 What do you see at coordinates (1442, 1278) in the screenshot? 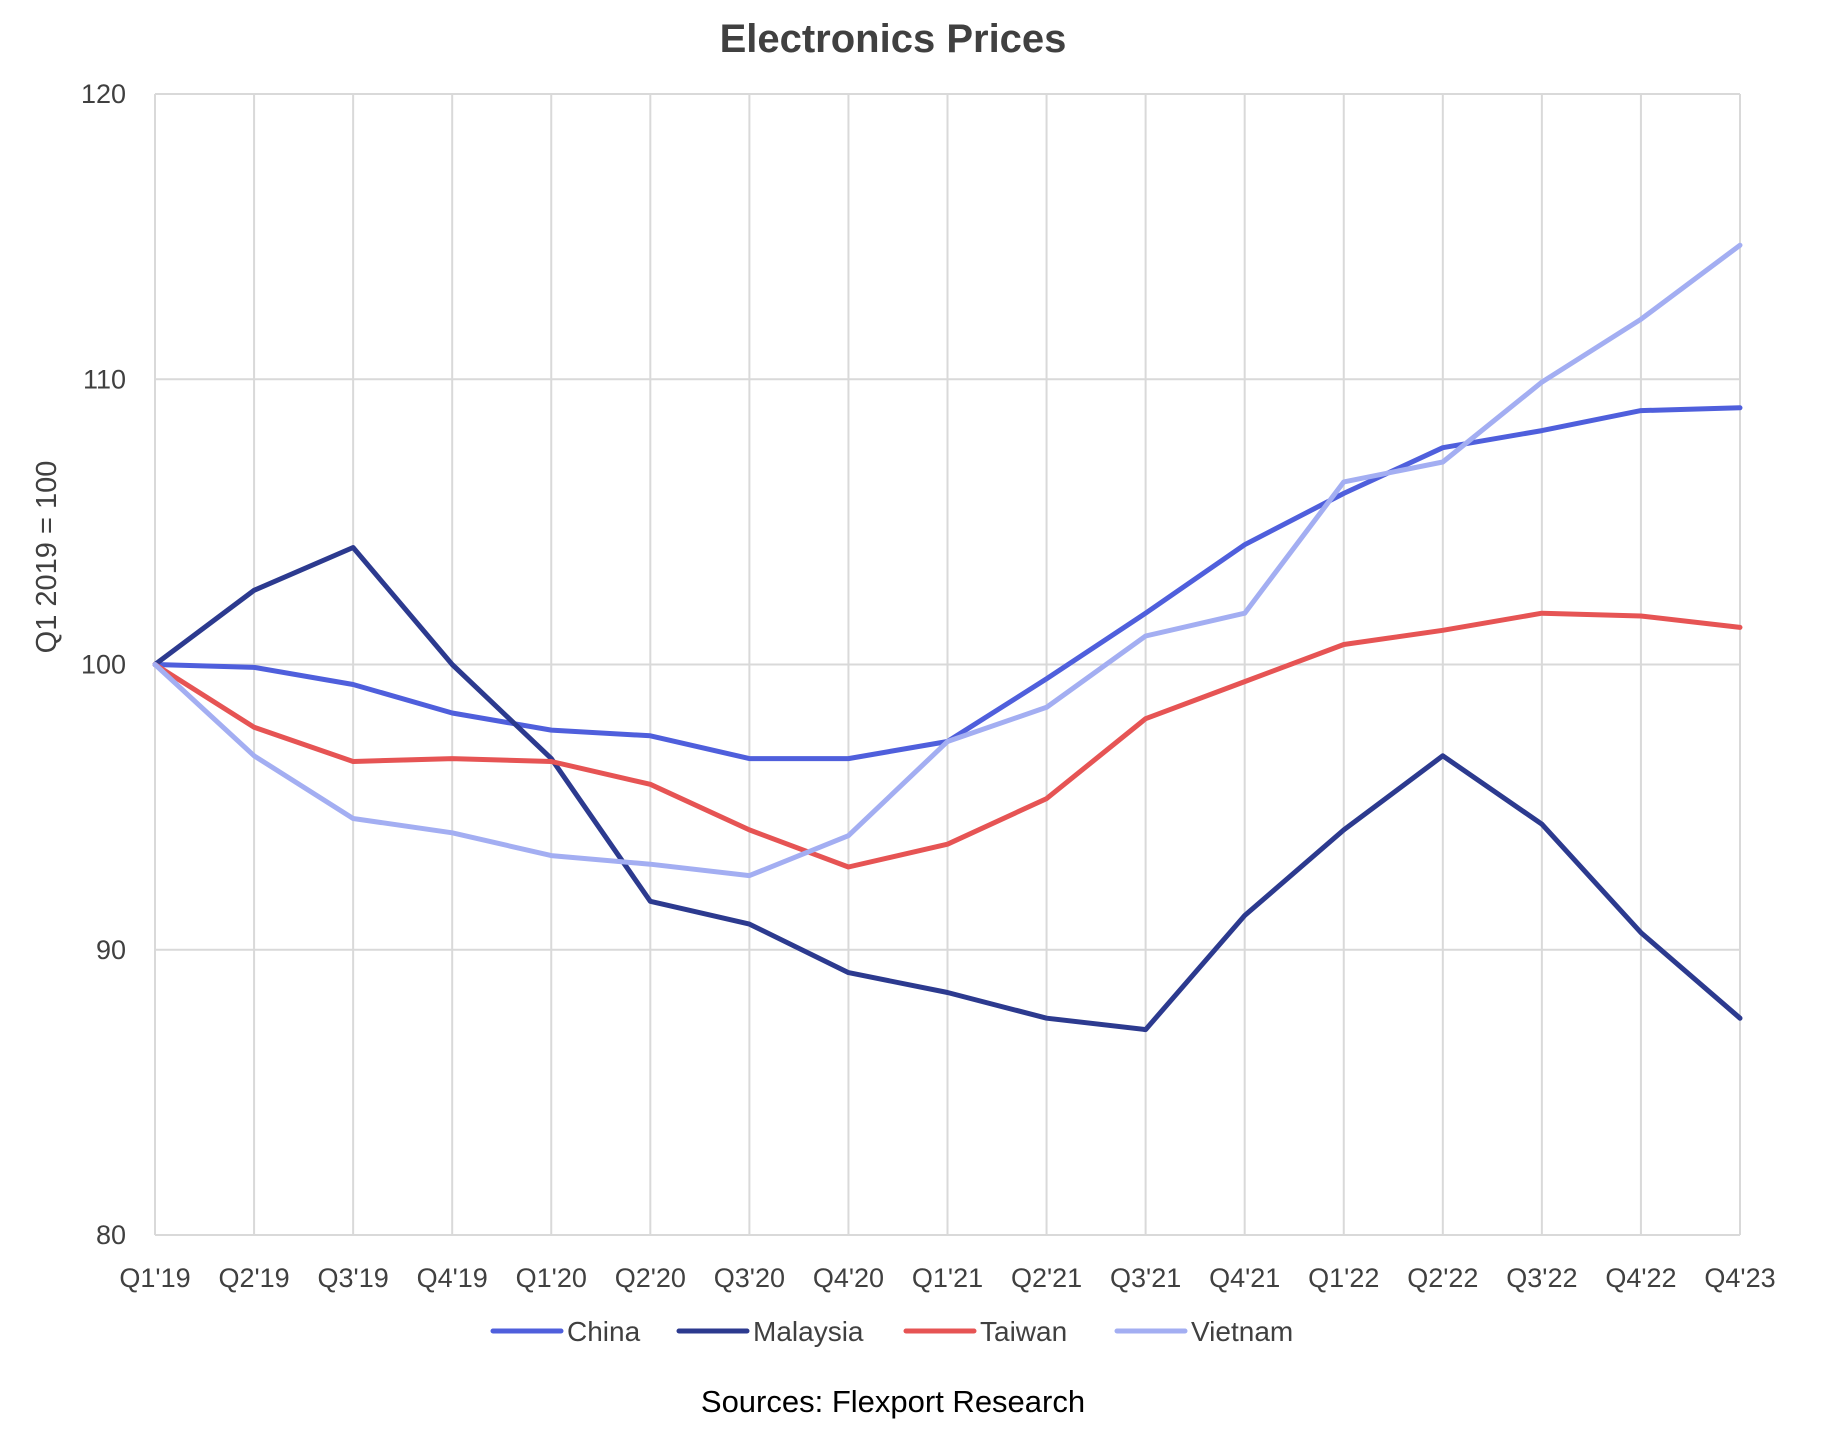
I see `x-tick-label: Q2'22` at bounding box center [1442, 1278].